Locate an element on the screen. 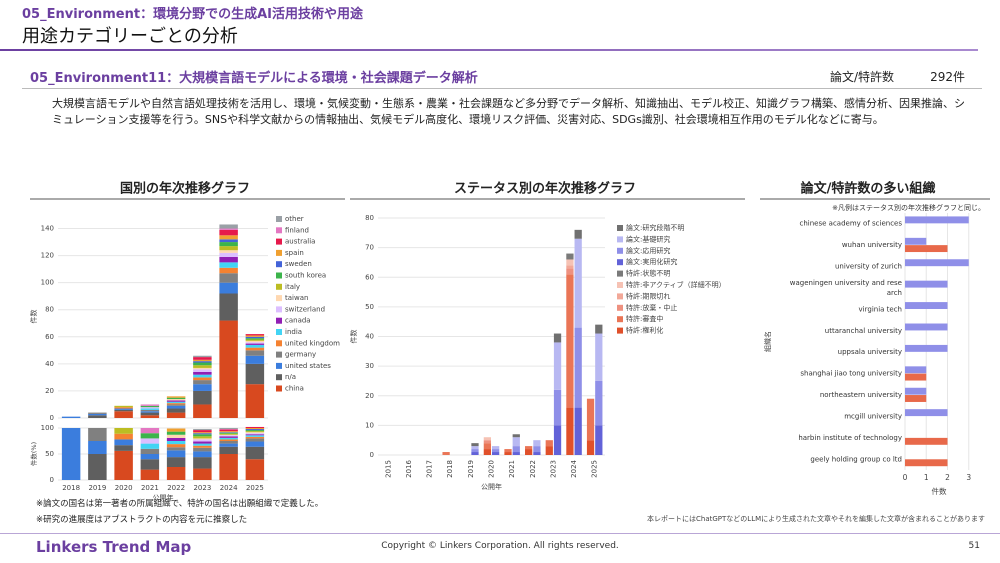 This screenshot has height=563, width=1000. legend-label: 特許:状態不明 is located at coordinates (648, 273).